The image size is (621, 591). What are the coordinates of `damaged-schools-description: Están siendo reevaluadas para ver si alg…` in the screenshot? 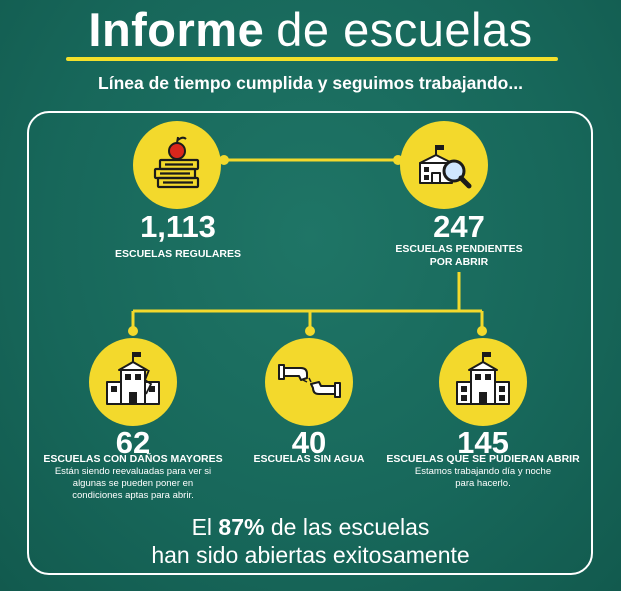 It's located at (133, 483).